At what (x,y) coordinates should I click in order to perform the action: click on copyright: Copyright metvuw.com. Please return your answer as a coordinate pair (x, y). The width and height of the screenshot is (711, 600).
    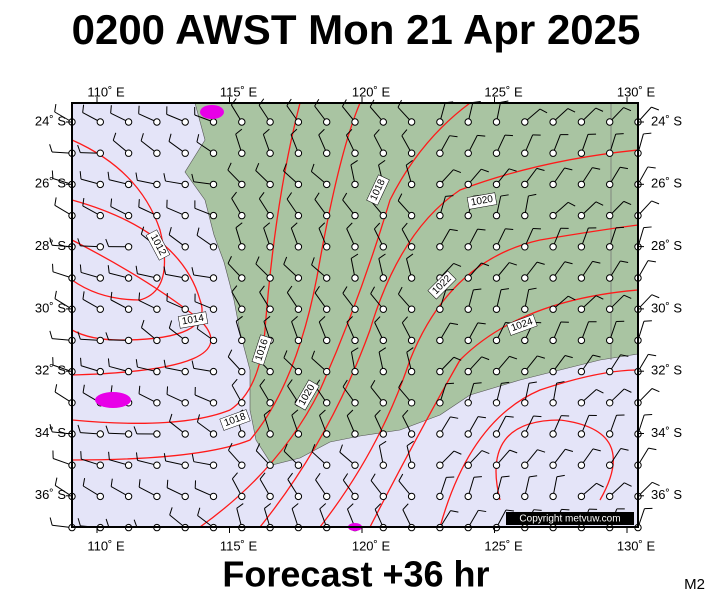
    Looking at the image, I should click on (569, 519).